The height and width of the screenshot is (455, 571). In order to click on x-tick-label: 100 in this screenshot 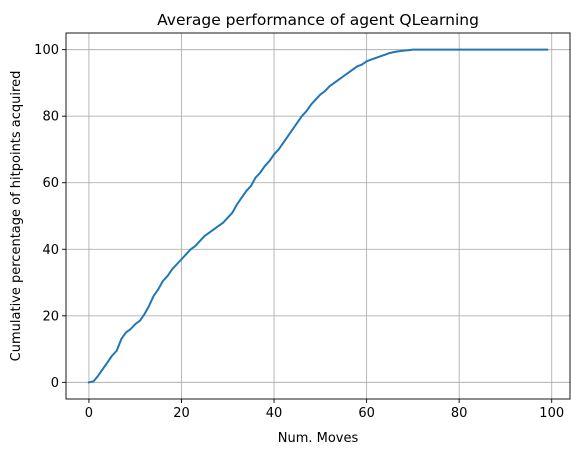, I will do `click(551, 413)`.